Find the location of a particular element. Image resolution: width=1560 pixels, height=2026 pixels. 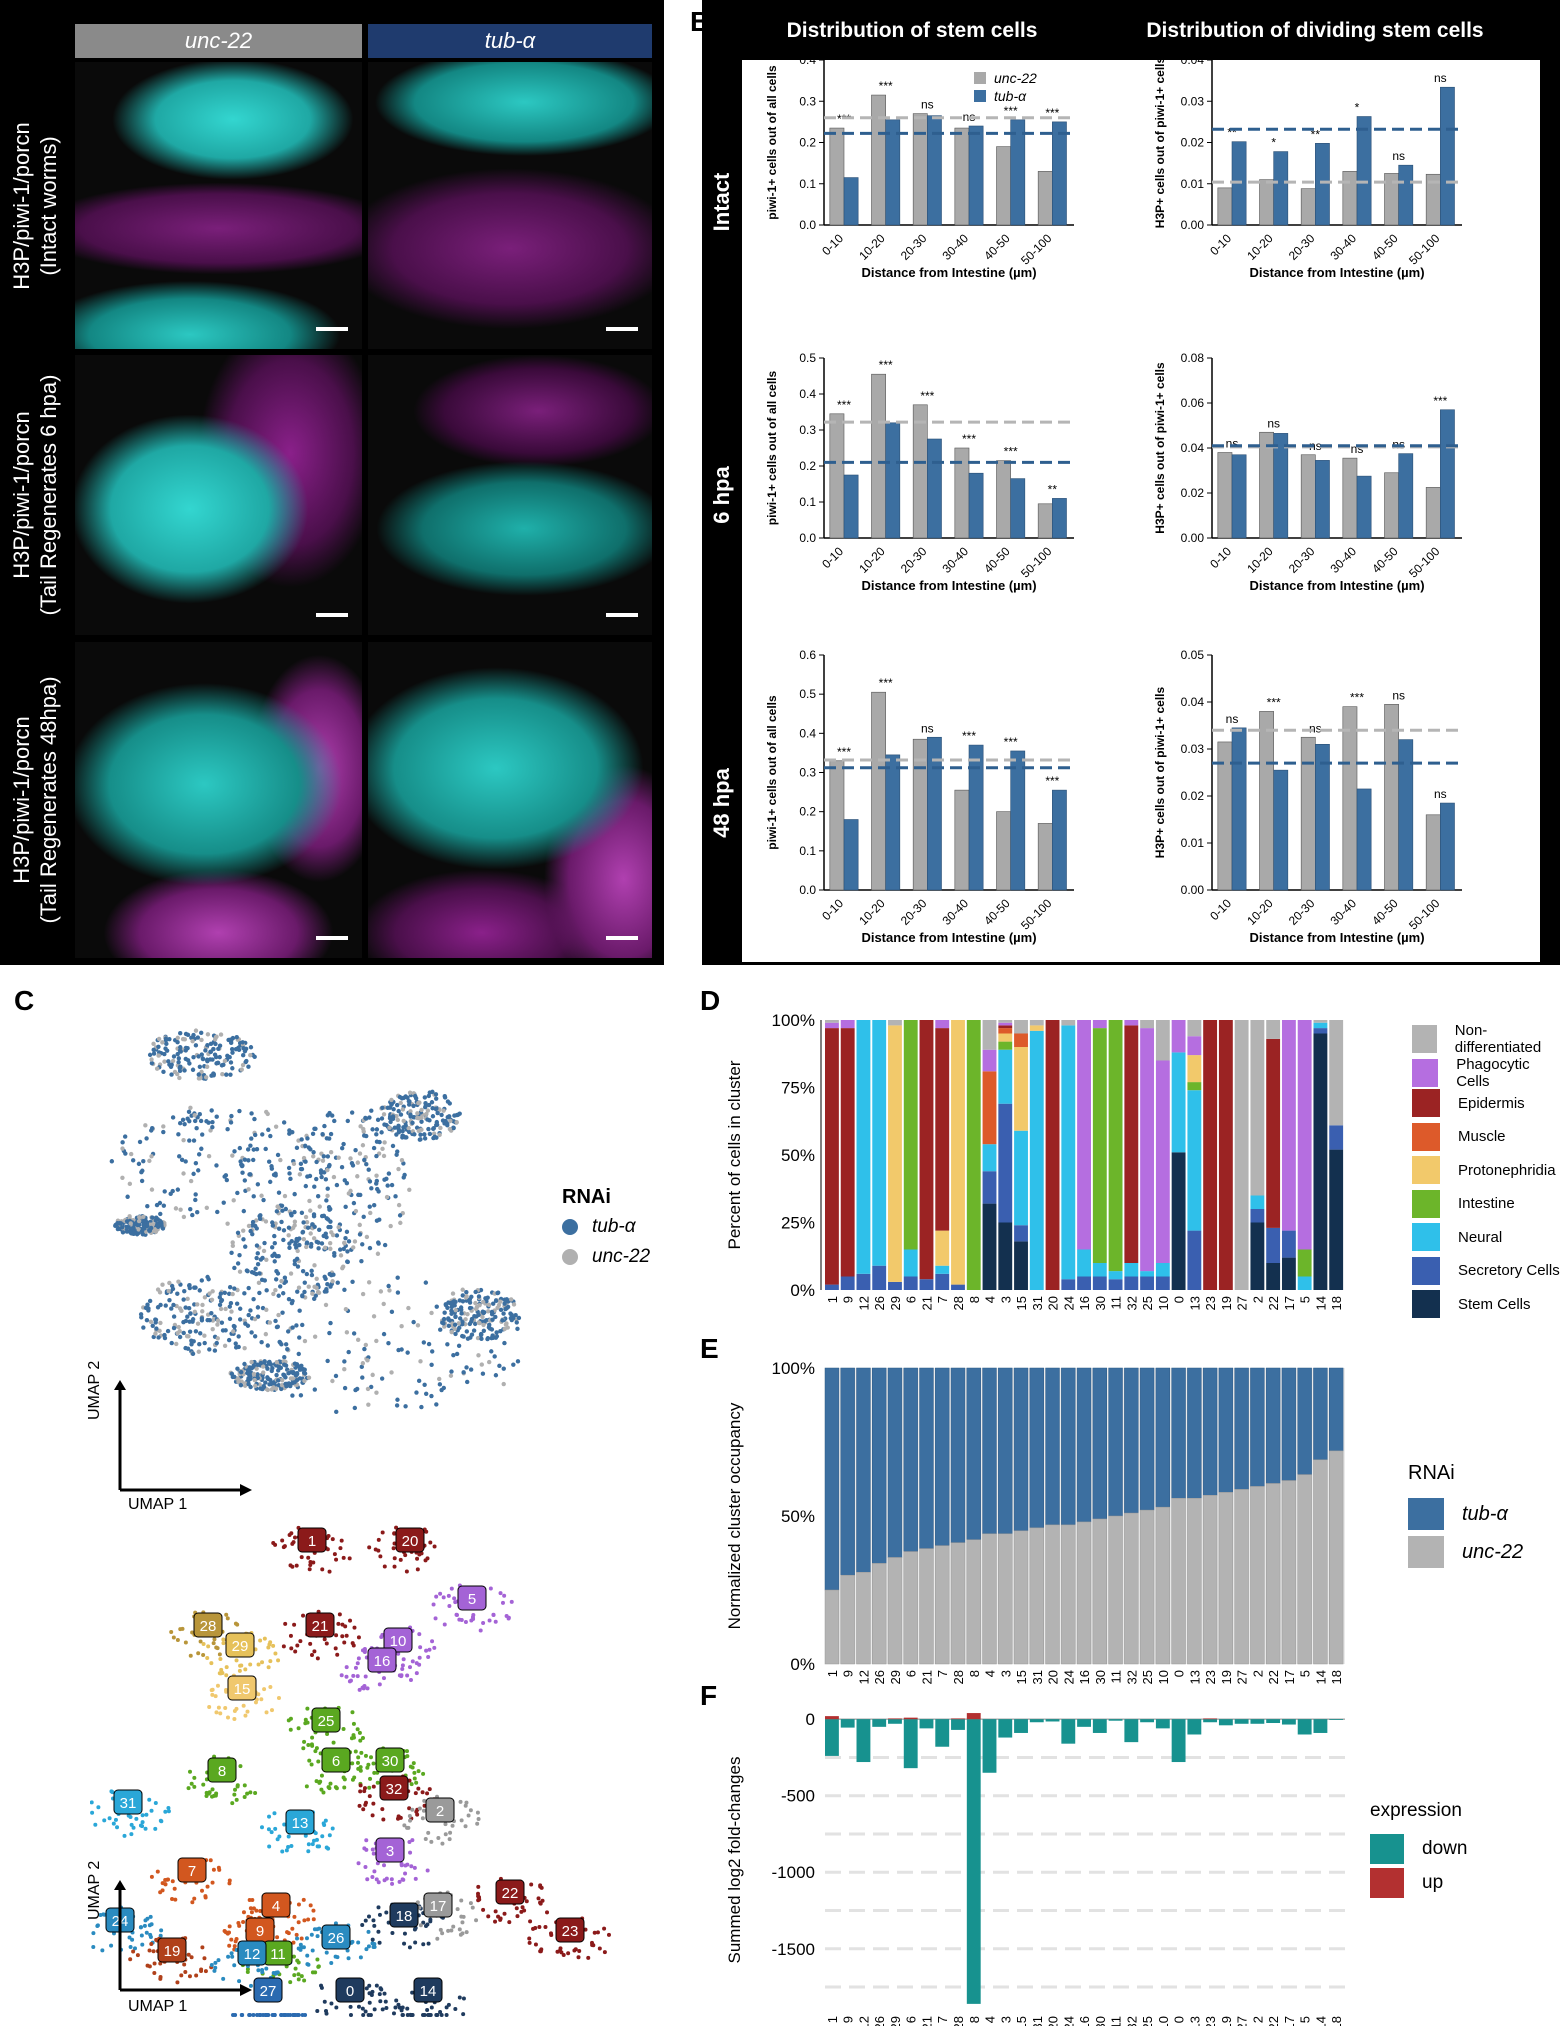

bar-down is located at coordinates (989, 1746).